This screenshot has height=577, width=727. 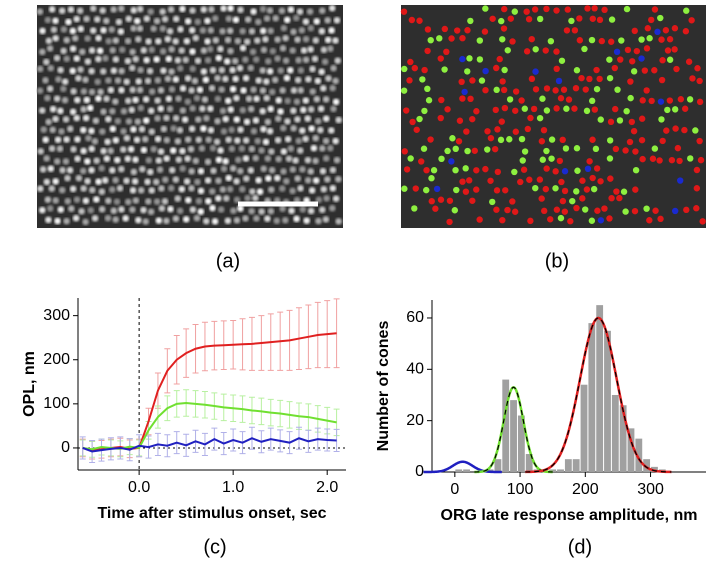 What do you see at coordinates (415, 317) in the screenshot?
I see `y-tick-label: 60` at bounding box center [415, 317].